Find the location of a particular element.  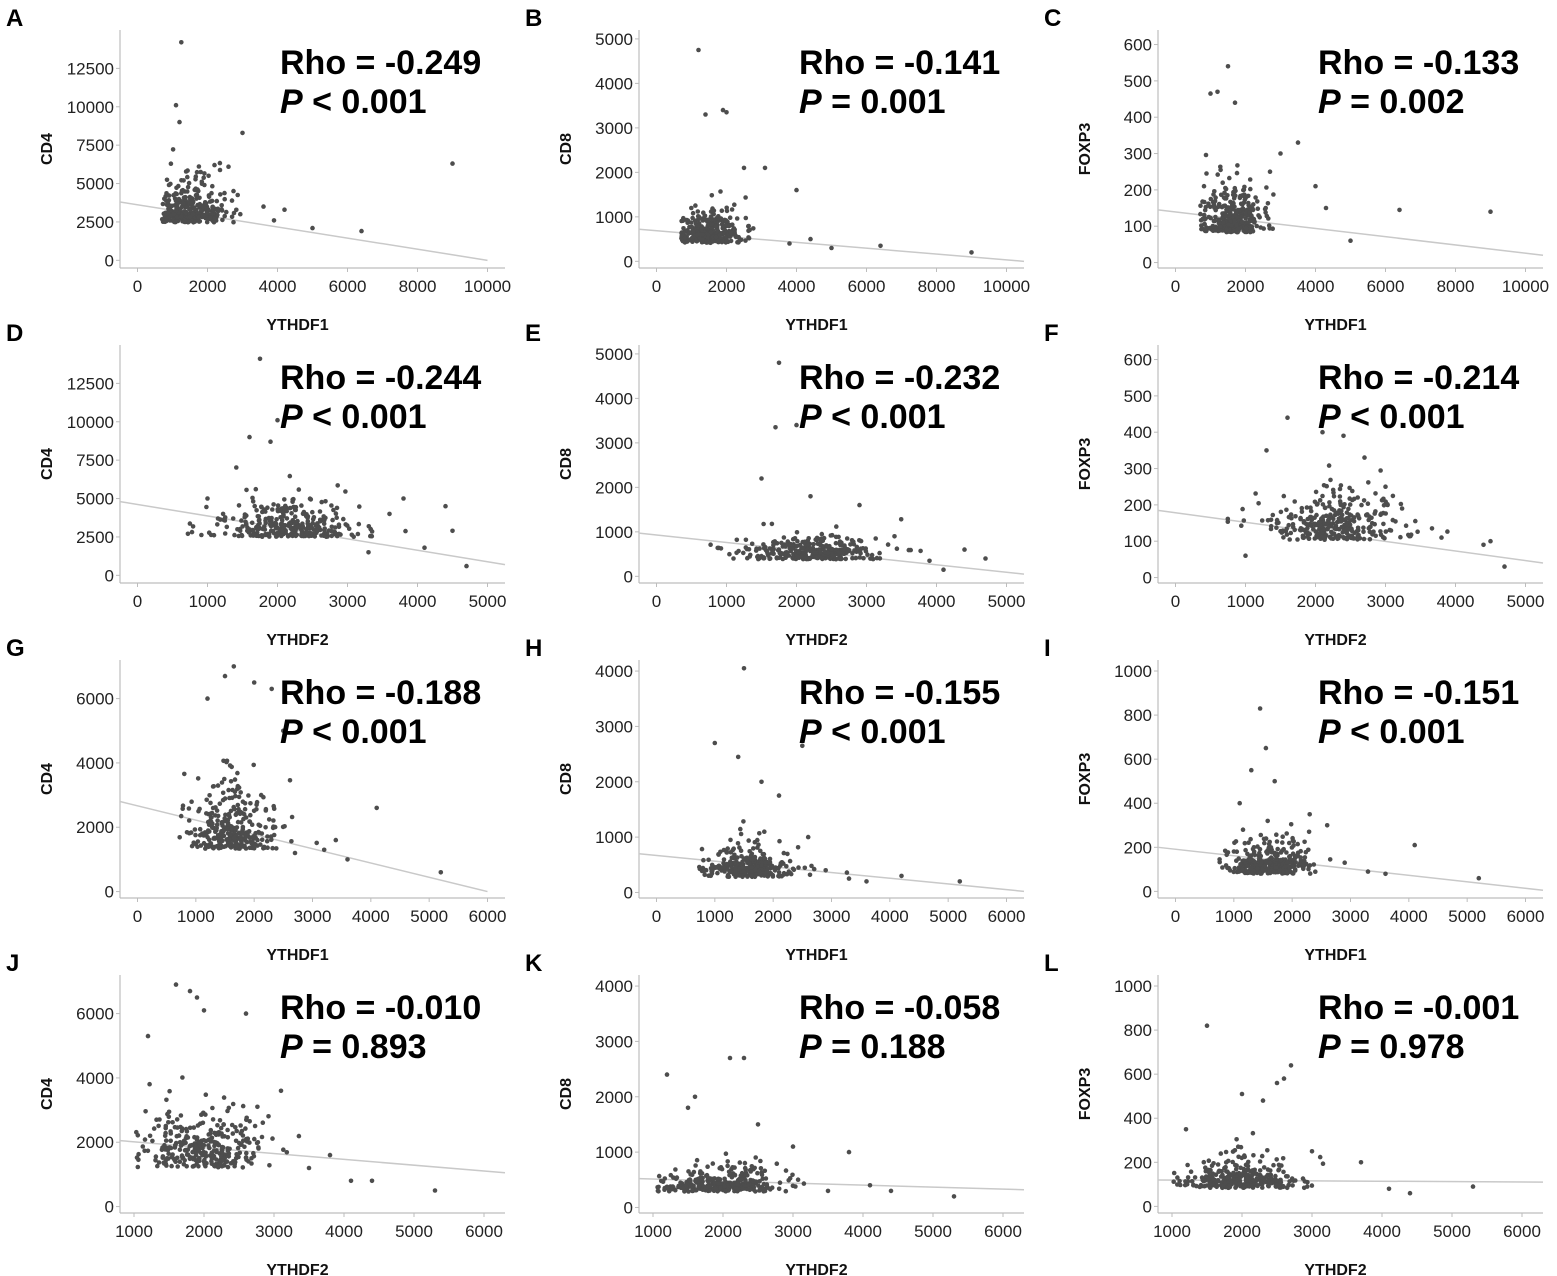

rho-annotation: Rho = -0.001 is located at coordinates (1418, 1008).